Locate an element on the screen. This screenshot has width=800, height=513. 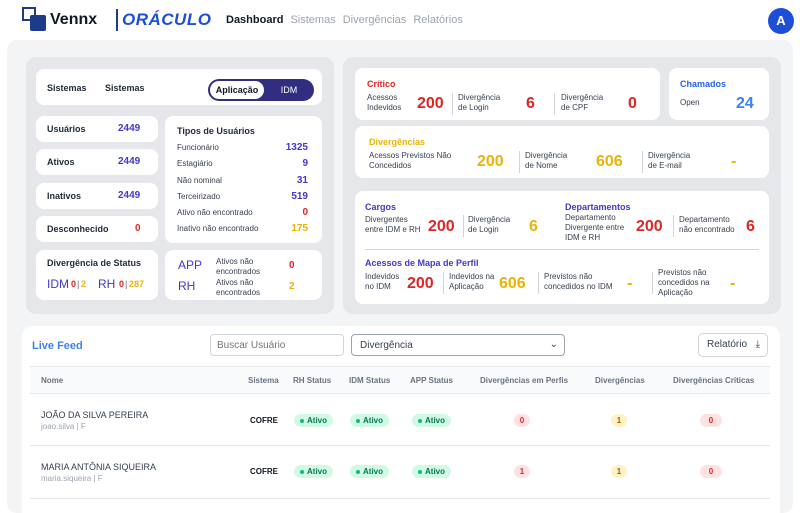
logo-mark-icon is located at coordinates (34, 20).